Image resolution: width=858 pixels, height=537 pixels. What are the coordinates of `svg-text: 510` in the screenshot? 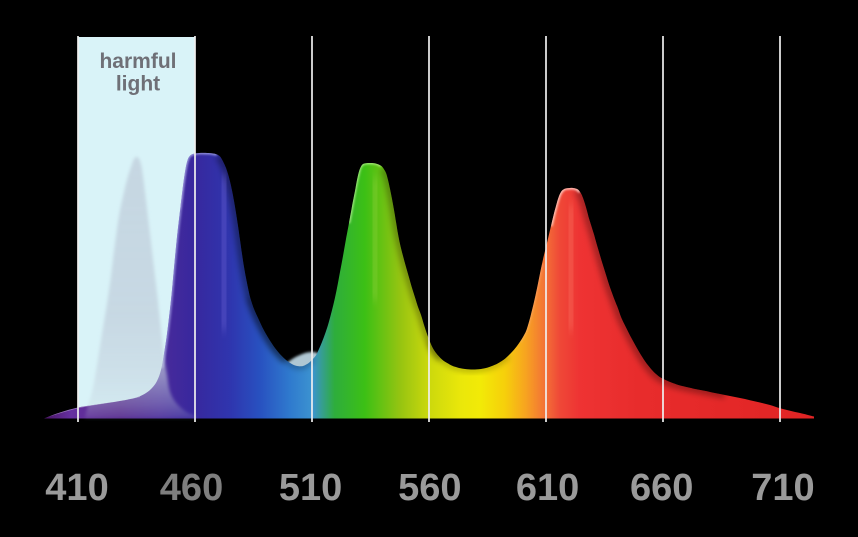 It's located at (310, 488).